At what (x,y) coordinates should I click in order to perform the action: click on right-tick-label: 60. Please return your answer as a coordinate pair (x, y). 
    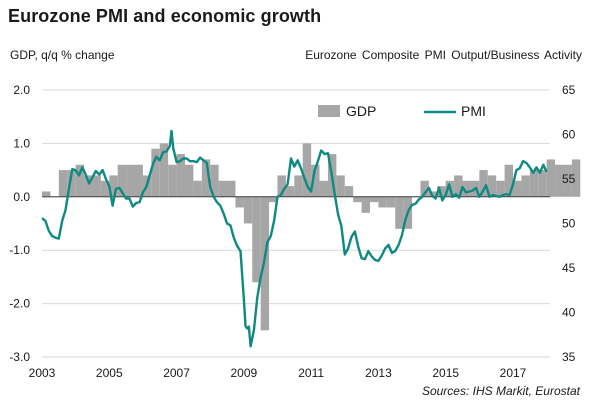
    Looking at the image, I should click on (569, 135).